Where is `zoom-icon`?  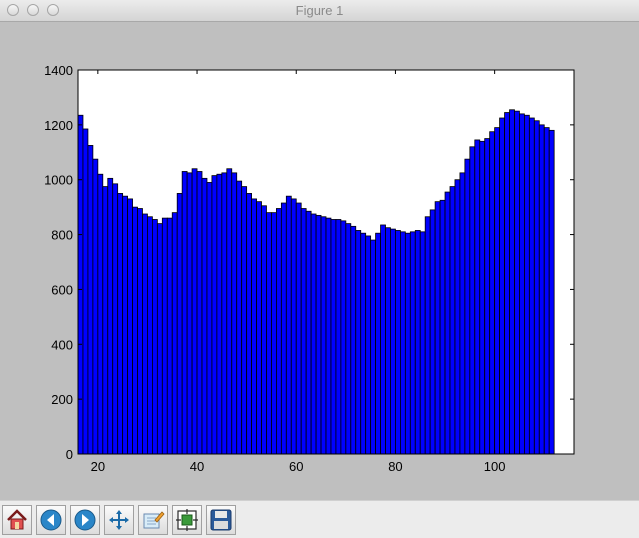
zoom-icon is located at coordinates (154, 520).